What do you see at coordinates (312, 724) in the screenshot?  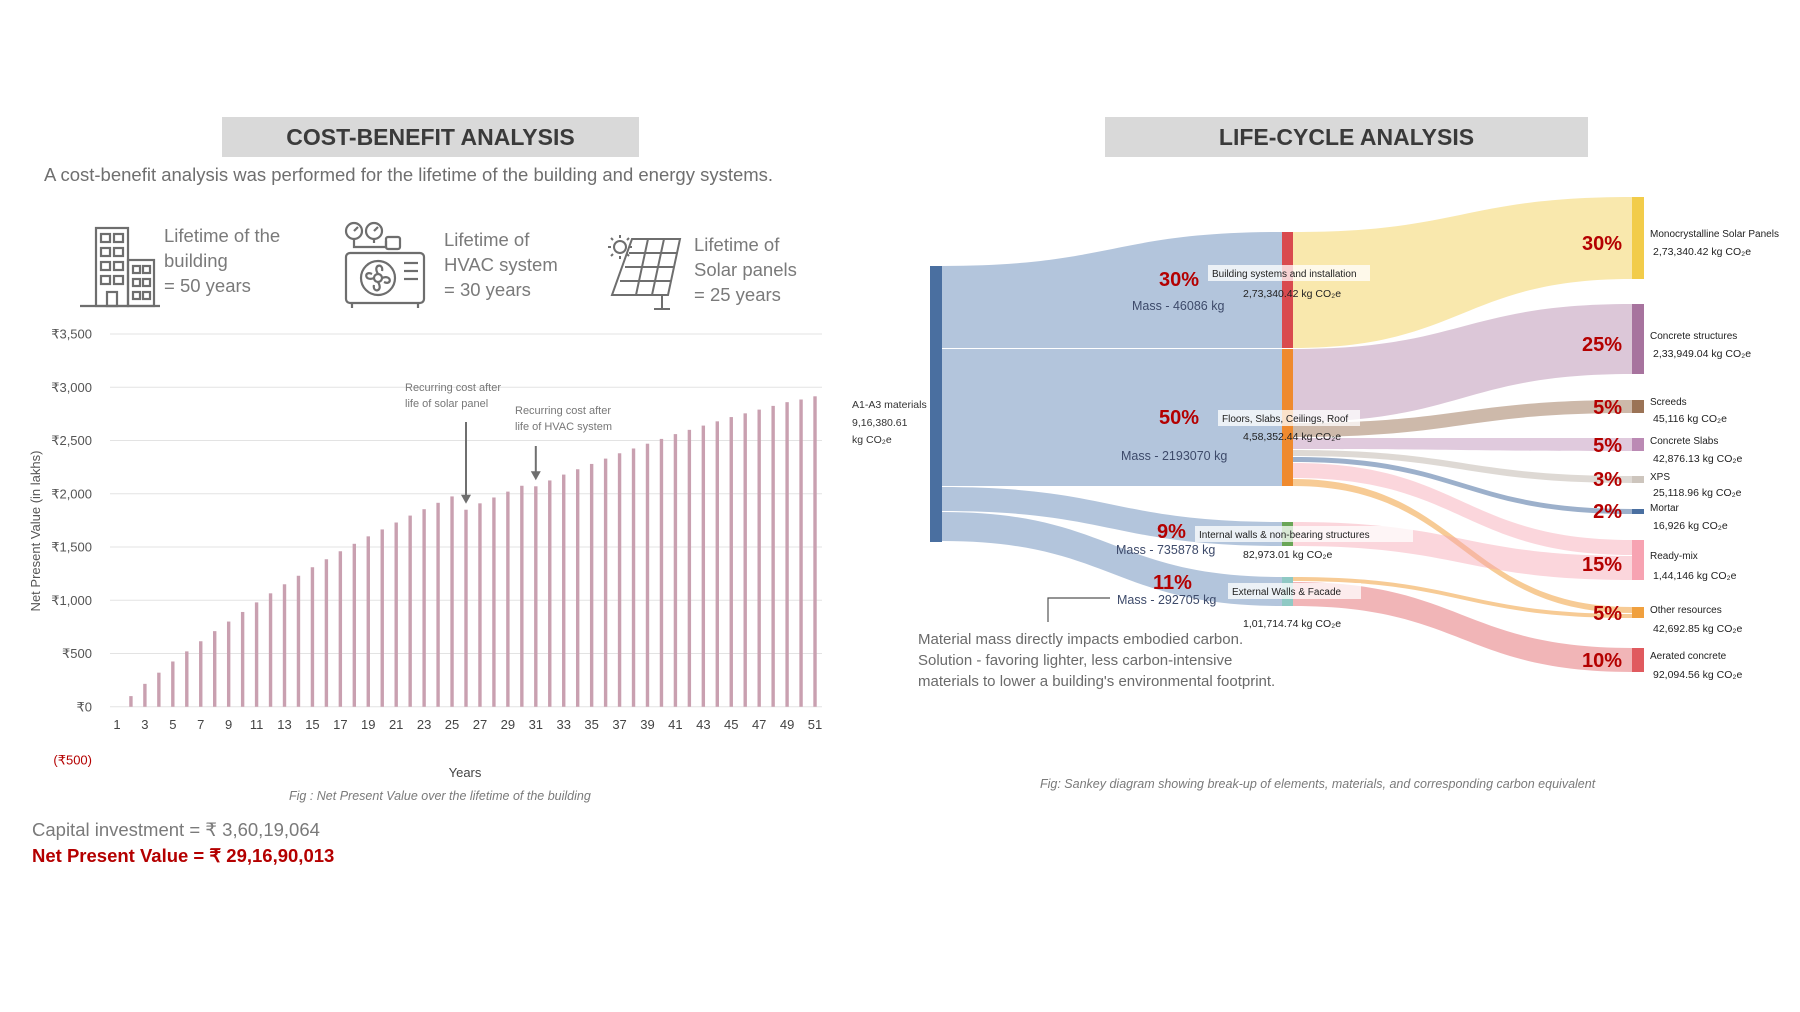 I see `npv-x-tick-label: 15` at bounding box center [312, 724].